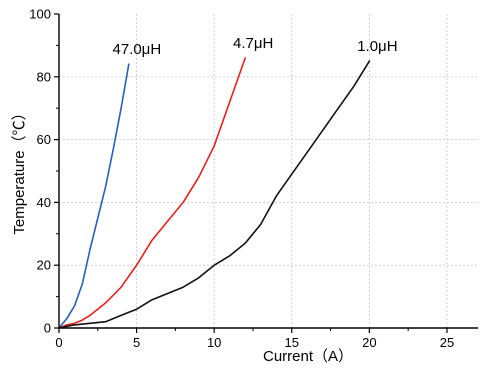 The image size is (480, 369). Describe the element at coordinates (47, 328) in the screenshot. I see `y-tick-label: 0` at that location.